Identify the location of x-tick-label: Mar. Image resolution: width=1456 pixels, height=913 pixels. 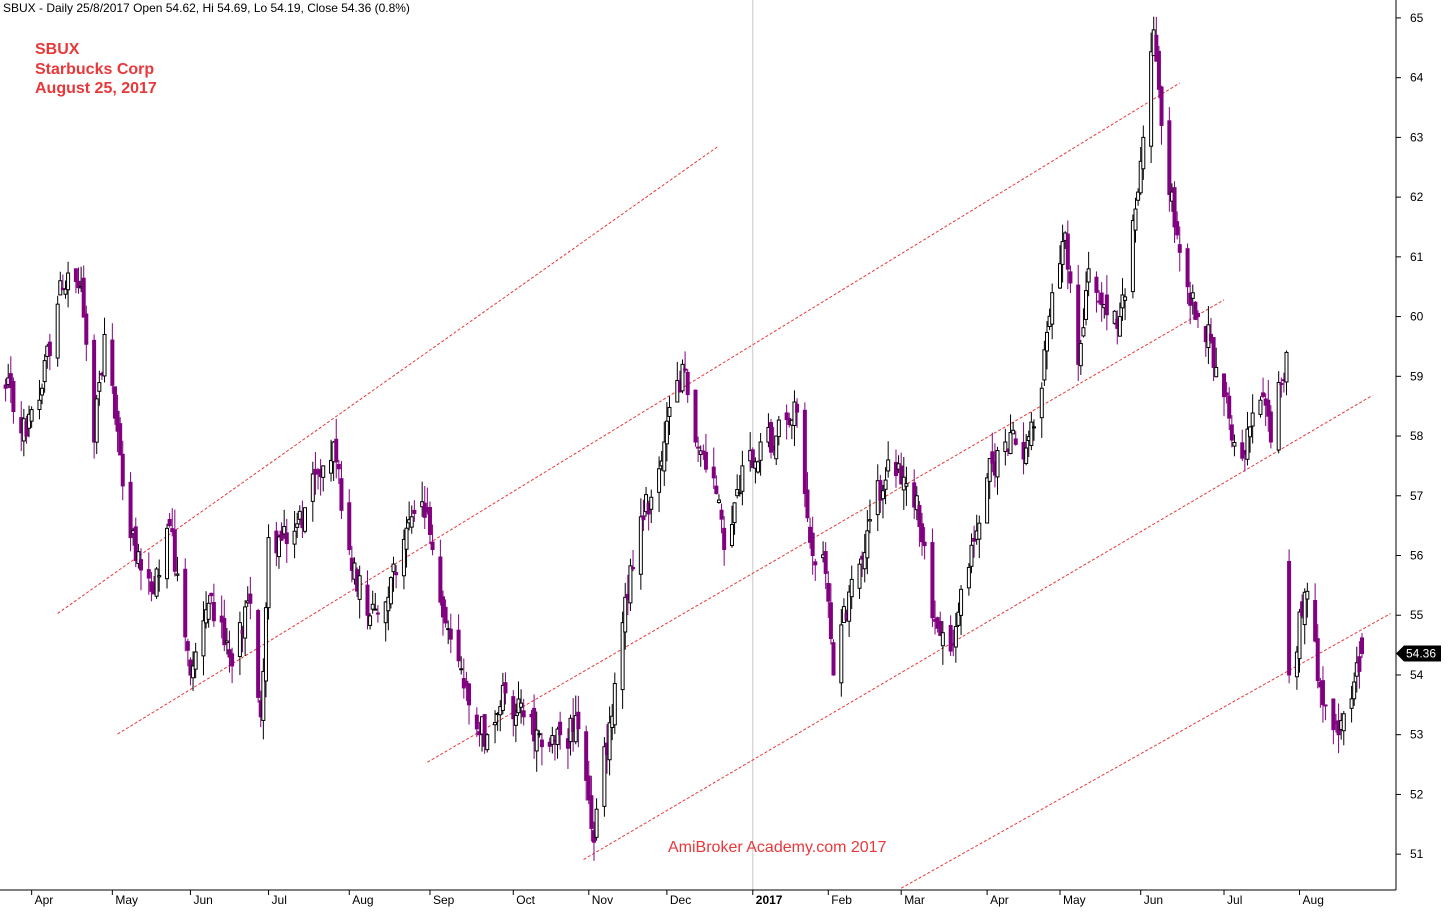
(914, 900).